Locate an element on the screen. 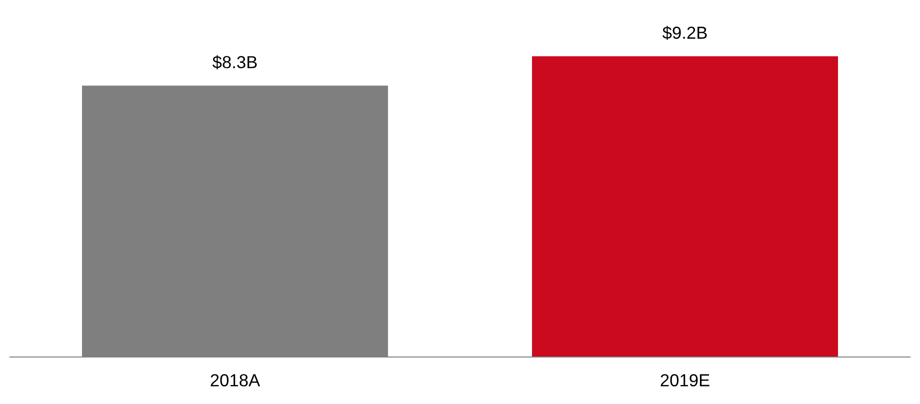 Image resolution: width=920 pixels, height=404 pixels. x-tick-label: 2019E is located at coordinates (685, 380).